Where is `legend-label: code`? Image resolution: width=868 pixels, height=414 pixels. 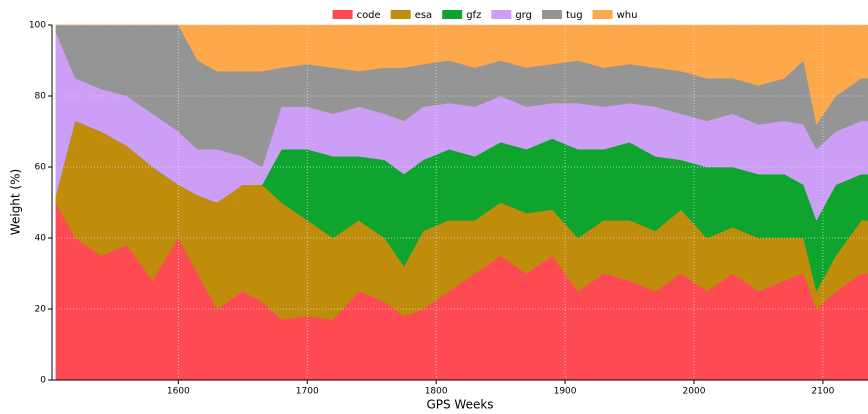 legend-label: code is located at coordinates (369, 15).